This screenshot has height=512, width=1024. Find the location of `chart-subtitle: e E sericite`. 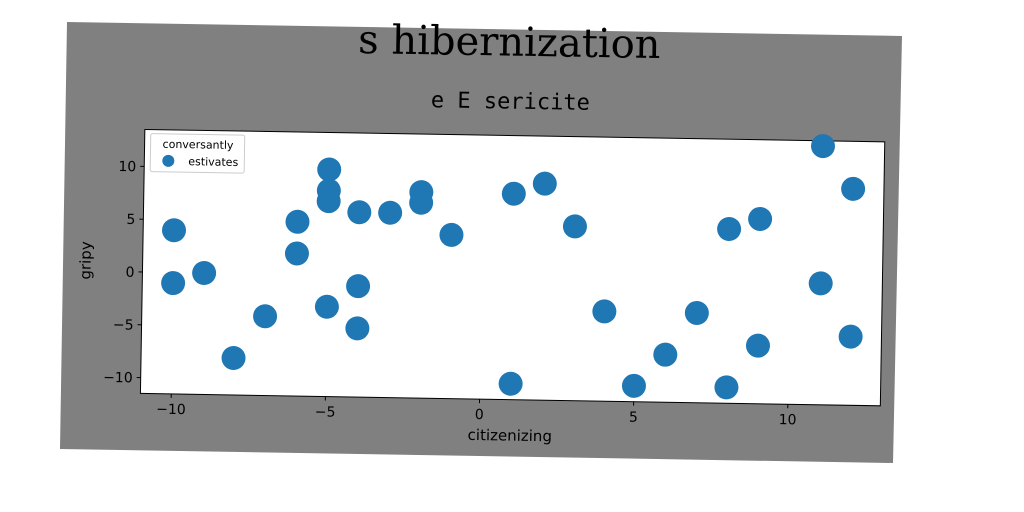

chart-subtitle: e E sericite is located at coordinates (510, 102).